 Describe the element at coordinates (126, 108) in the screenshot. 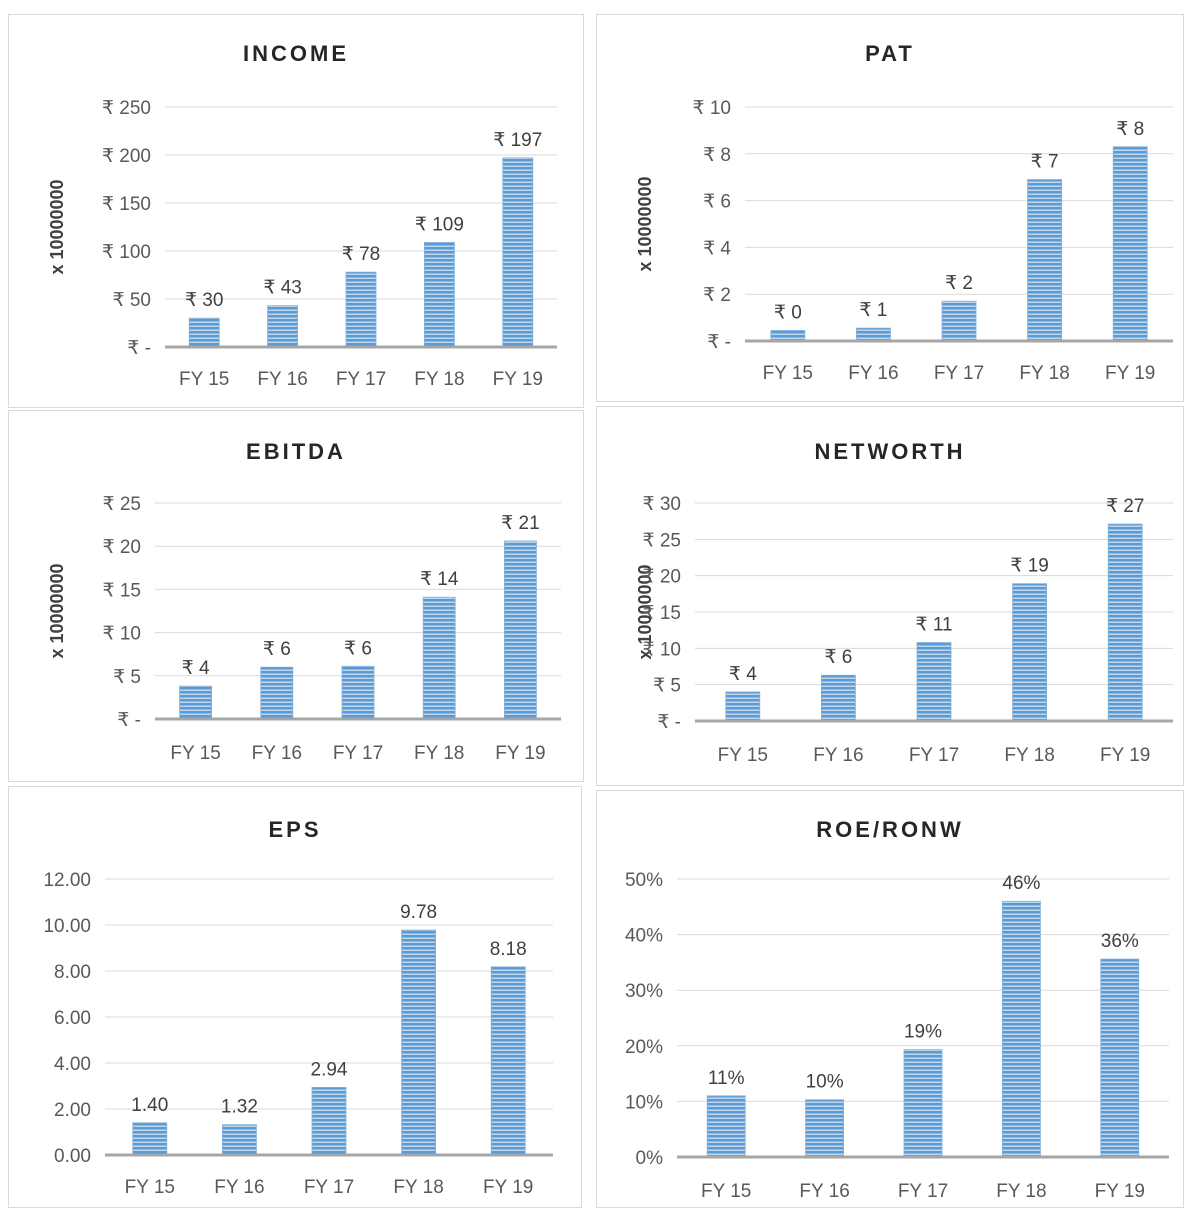

I see `income-ytick: ₹ 250` at that location.